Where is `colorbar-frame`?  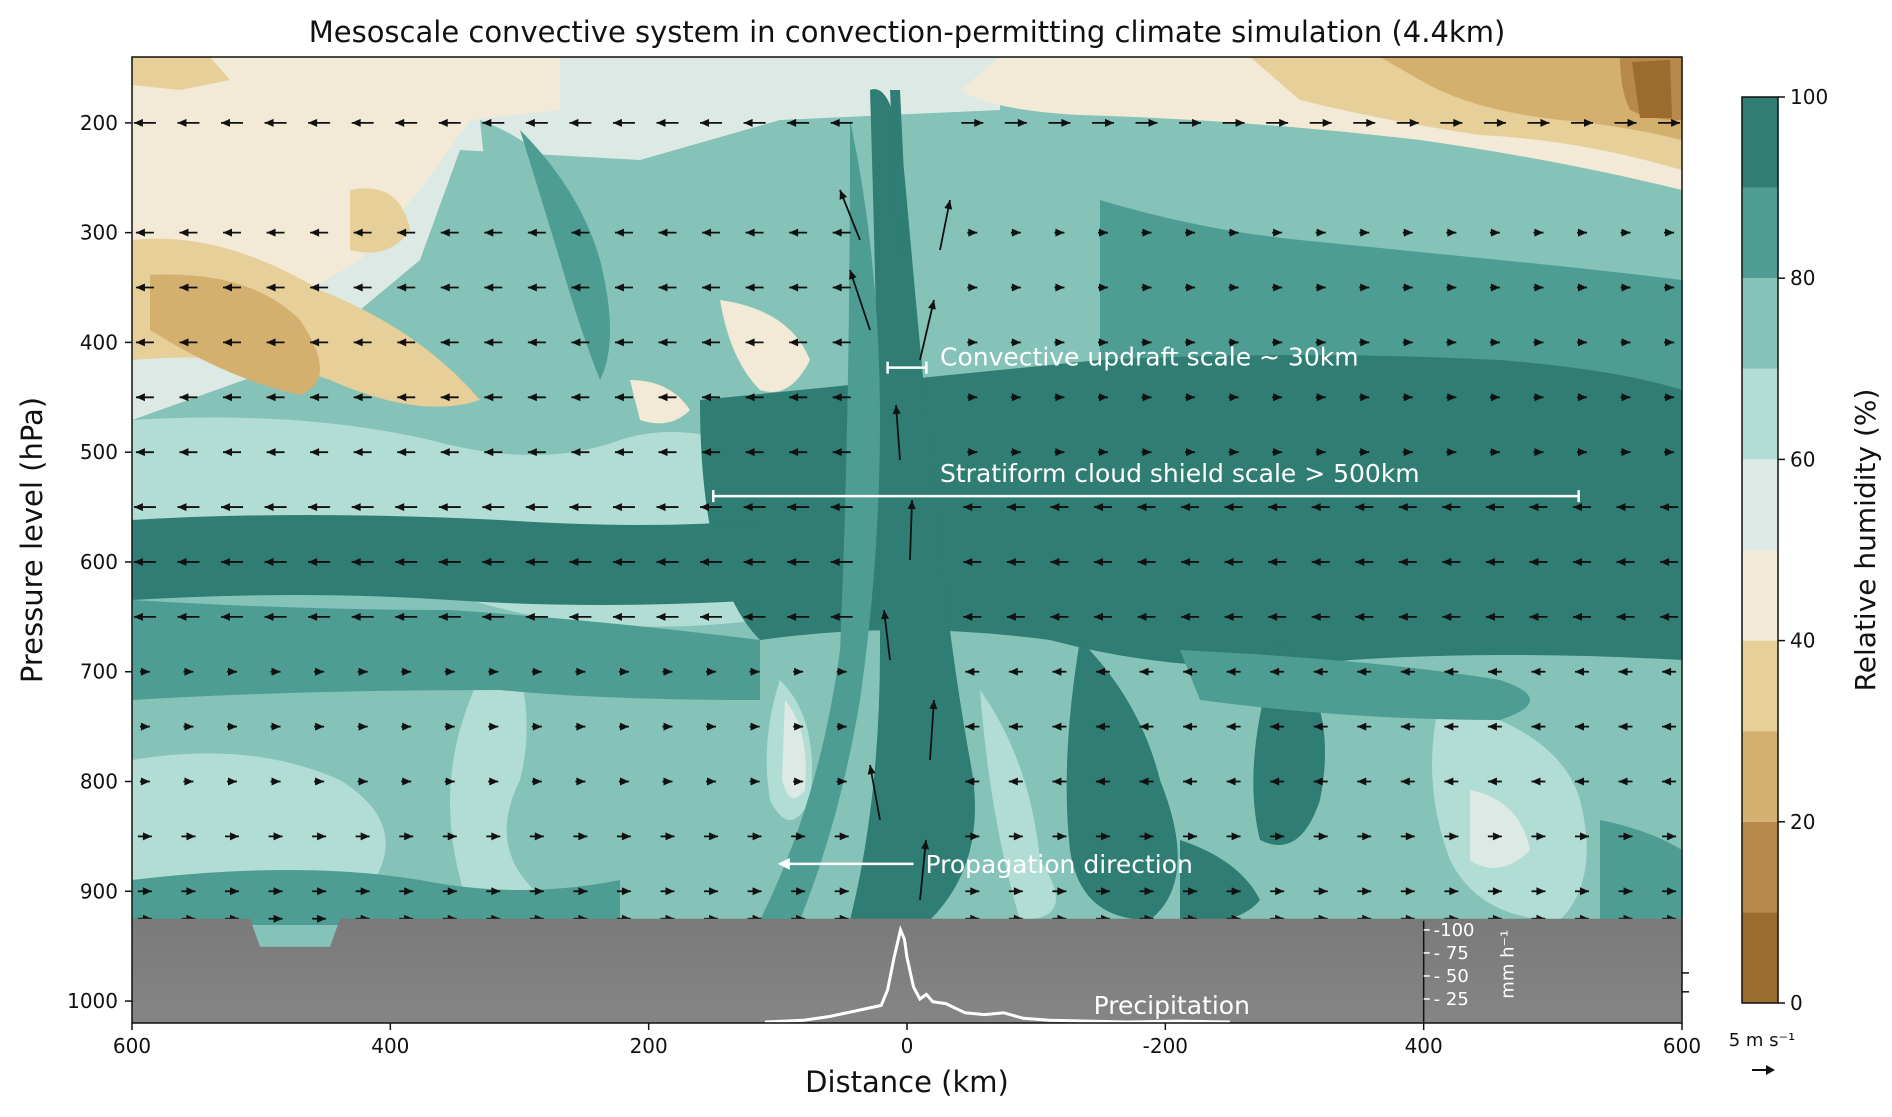
colorbar-frame is located at coordinates (1760, 550).